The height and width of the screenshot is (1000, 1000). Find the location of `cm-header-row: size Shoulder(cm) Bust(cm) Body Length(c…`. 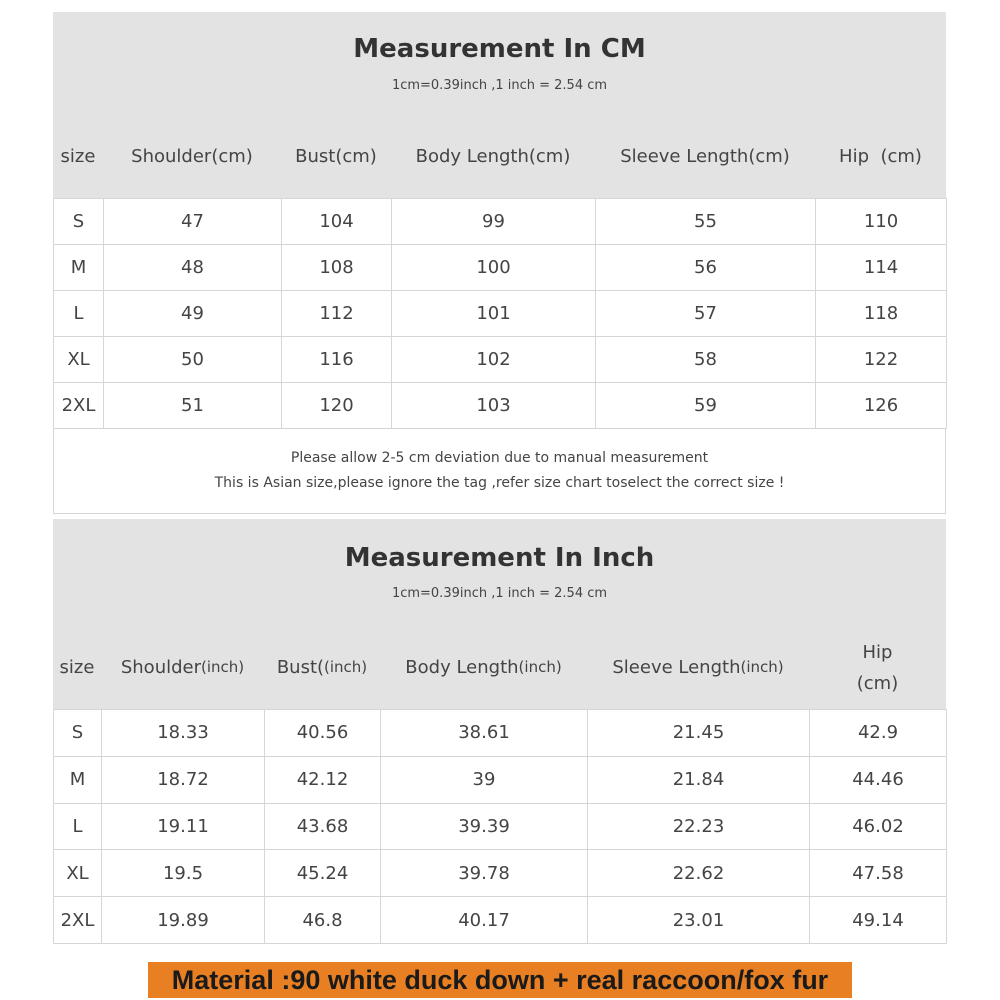

cm-header-row: size Shoulder(cm) Bust(cm) Body Length(c… is located at coordinates (499, 157).